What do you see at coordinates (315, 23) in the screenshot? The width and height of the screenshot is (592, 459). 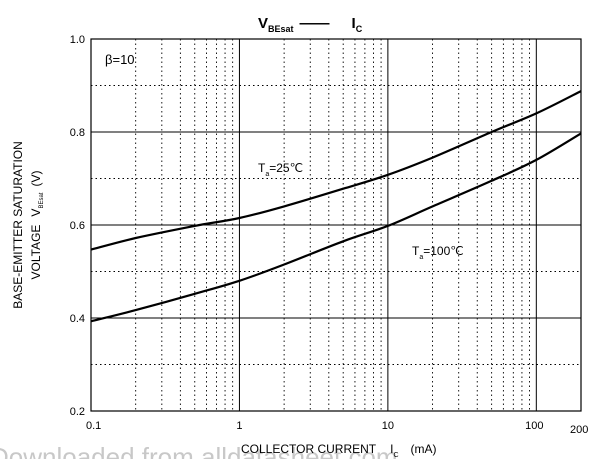 I see `title-dash: ——` at bounding box center [315, 23].